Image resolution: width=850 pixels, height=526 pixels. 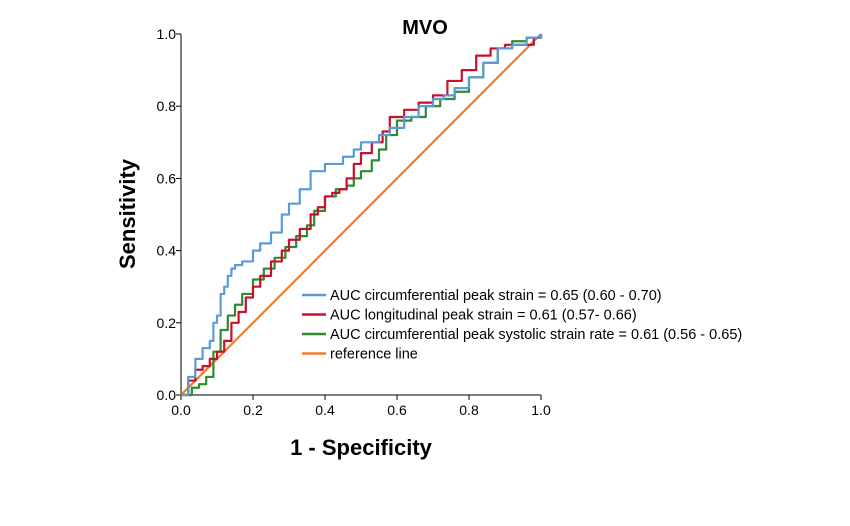 What do you see at coordinates (167, 395) in the screenshot?
I see `y-tick-label: 0.0` at bounding box center [167, 395].